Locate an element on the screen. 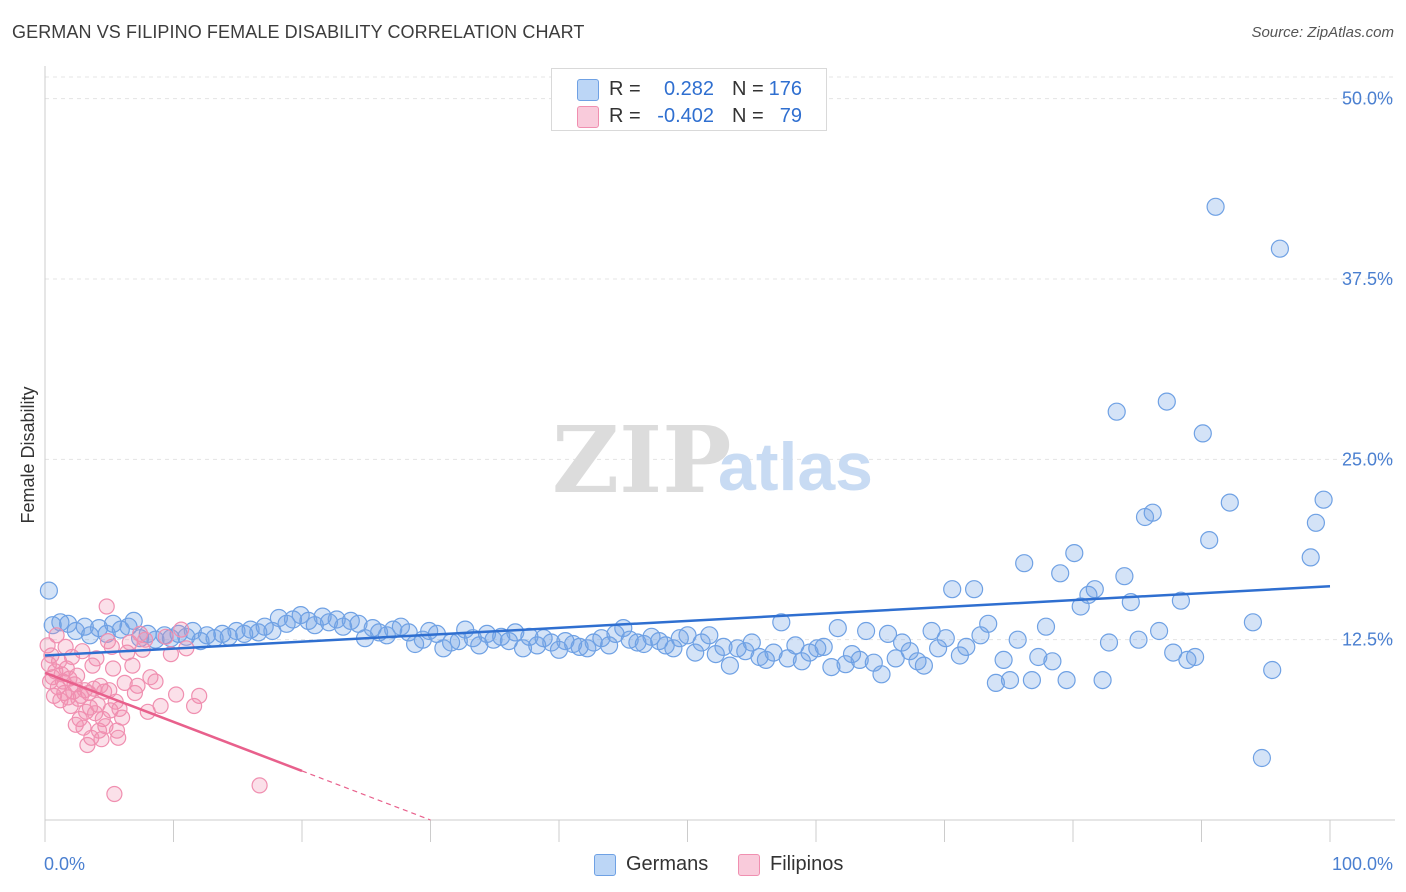  watermark: ZIP atlas is located at coordinates (712, 460).